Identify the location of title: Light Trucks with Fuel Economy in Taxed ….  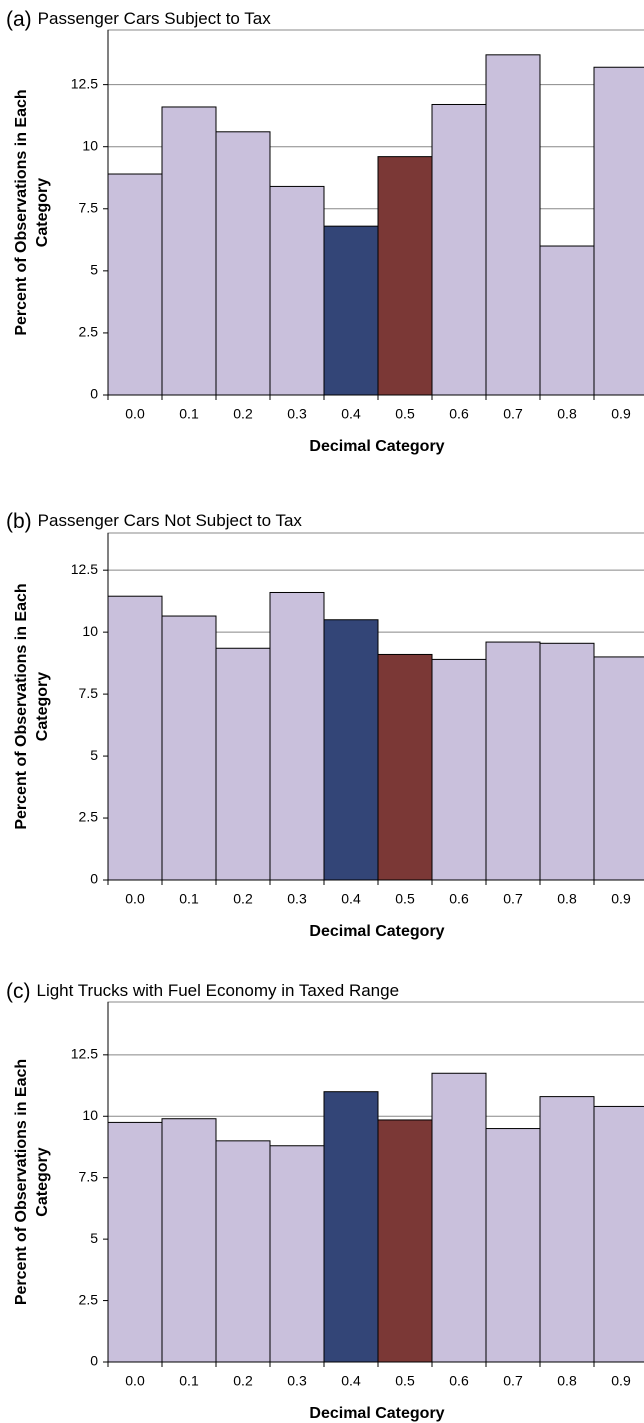
(218, 990).